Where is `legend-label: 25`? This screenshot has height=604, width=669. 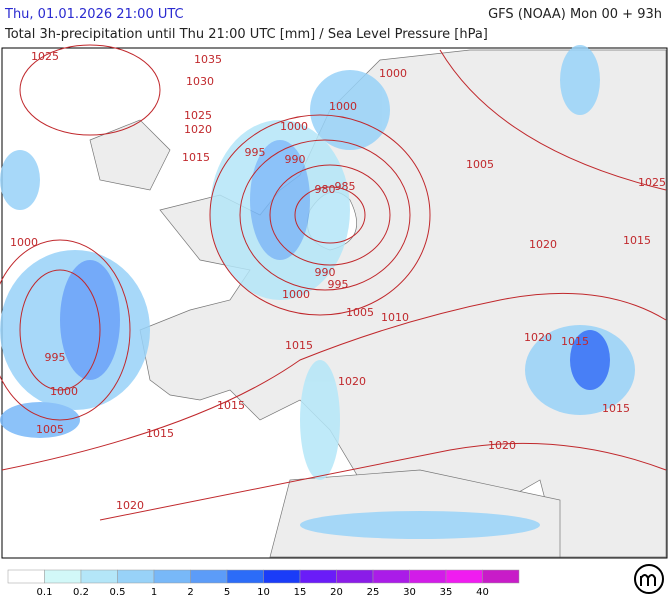
legend-label: 25 is located at coordinates (373, 592).